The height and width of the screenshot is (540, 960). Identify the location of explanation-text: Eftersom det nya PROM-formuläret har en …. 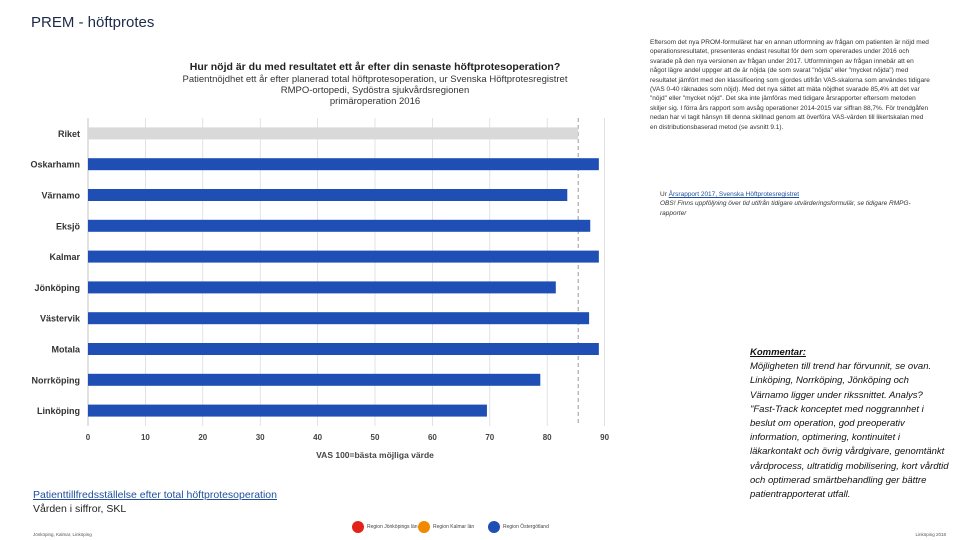
(790, 85).